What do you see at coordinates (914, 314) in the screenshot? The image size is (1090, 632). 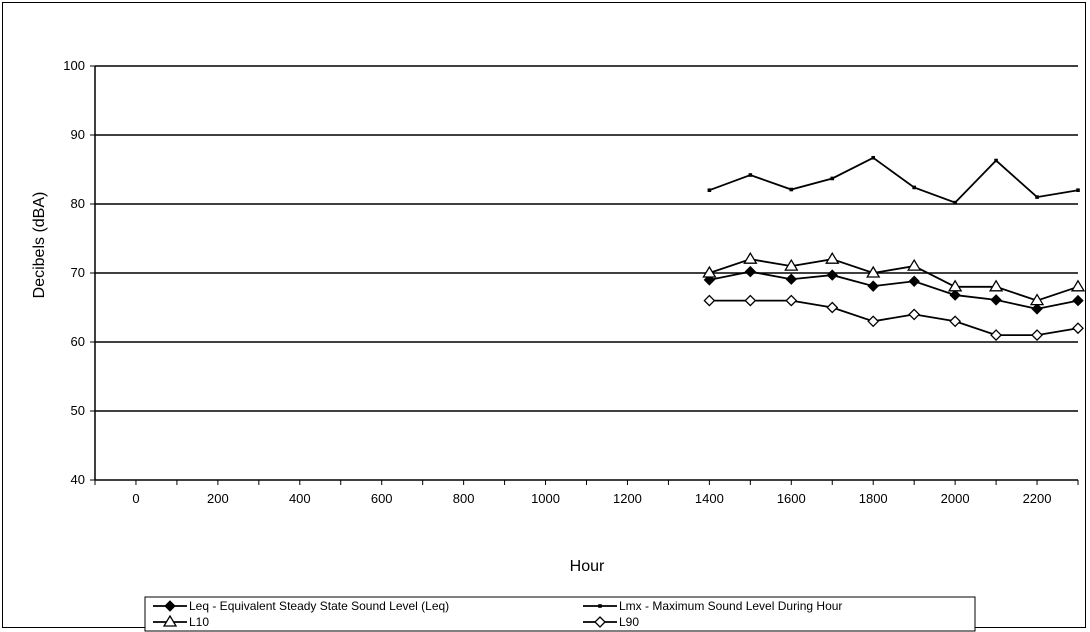 I see `series-3-point-1900` at bounding box center [914, 314].